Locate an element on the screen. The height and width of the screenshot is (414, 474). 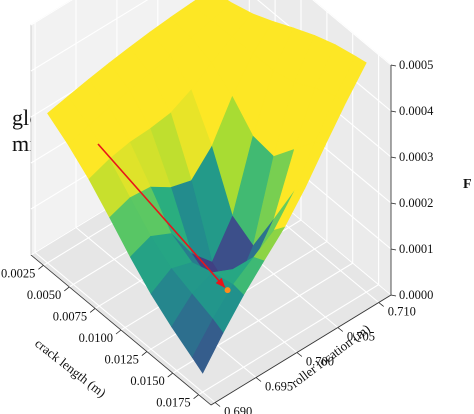
x-tick-label-1: 0.0050 is located at coordinates (44, 295).